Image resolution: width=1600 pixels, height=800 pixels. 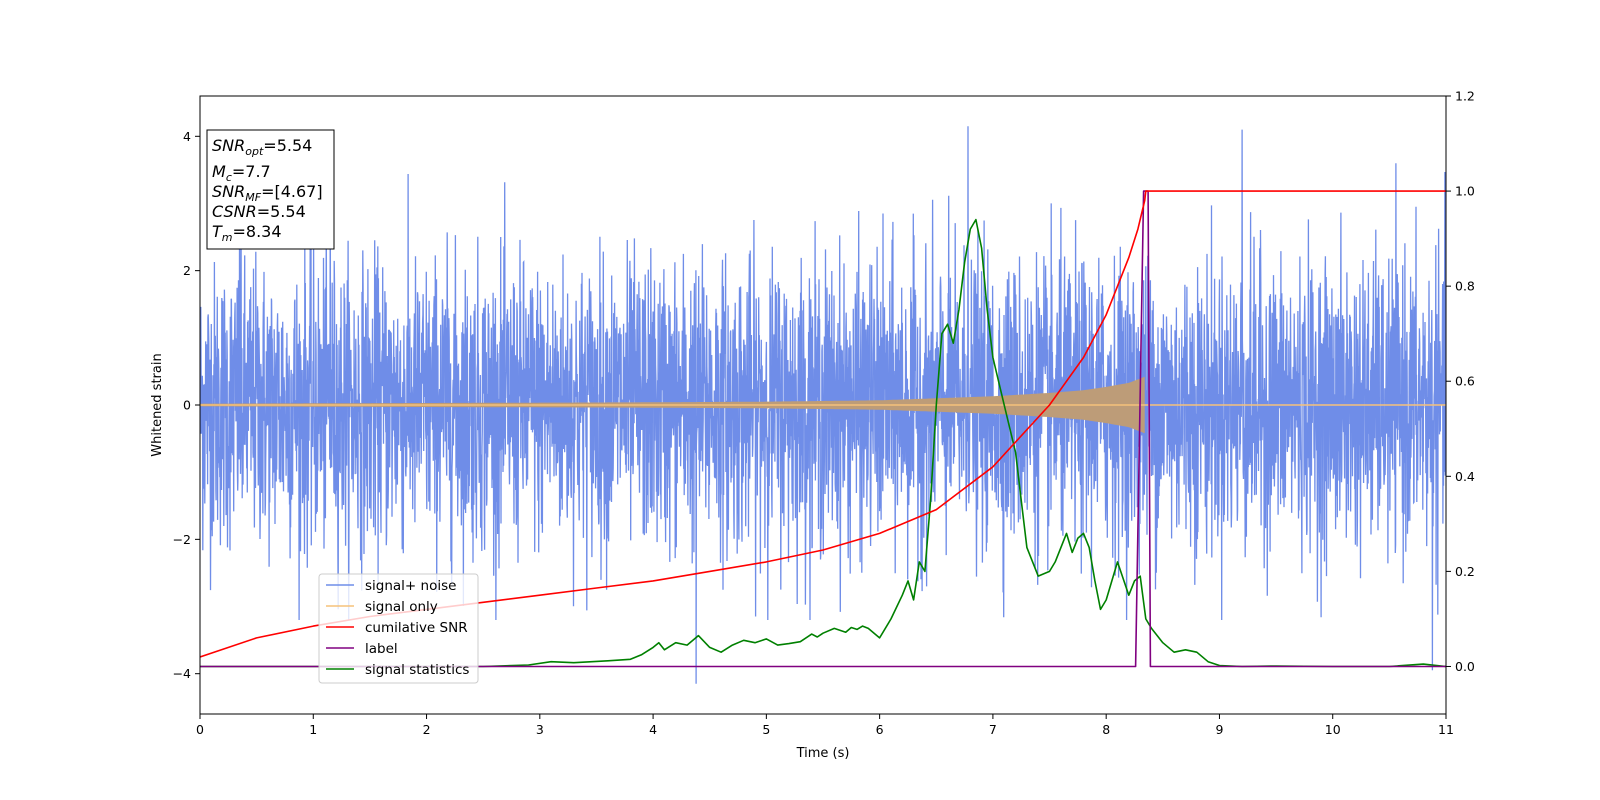 I want to click on info-mc: Mc=7.7, so click(x=241, y=173).